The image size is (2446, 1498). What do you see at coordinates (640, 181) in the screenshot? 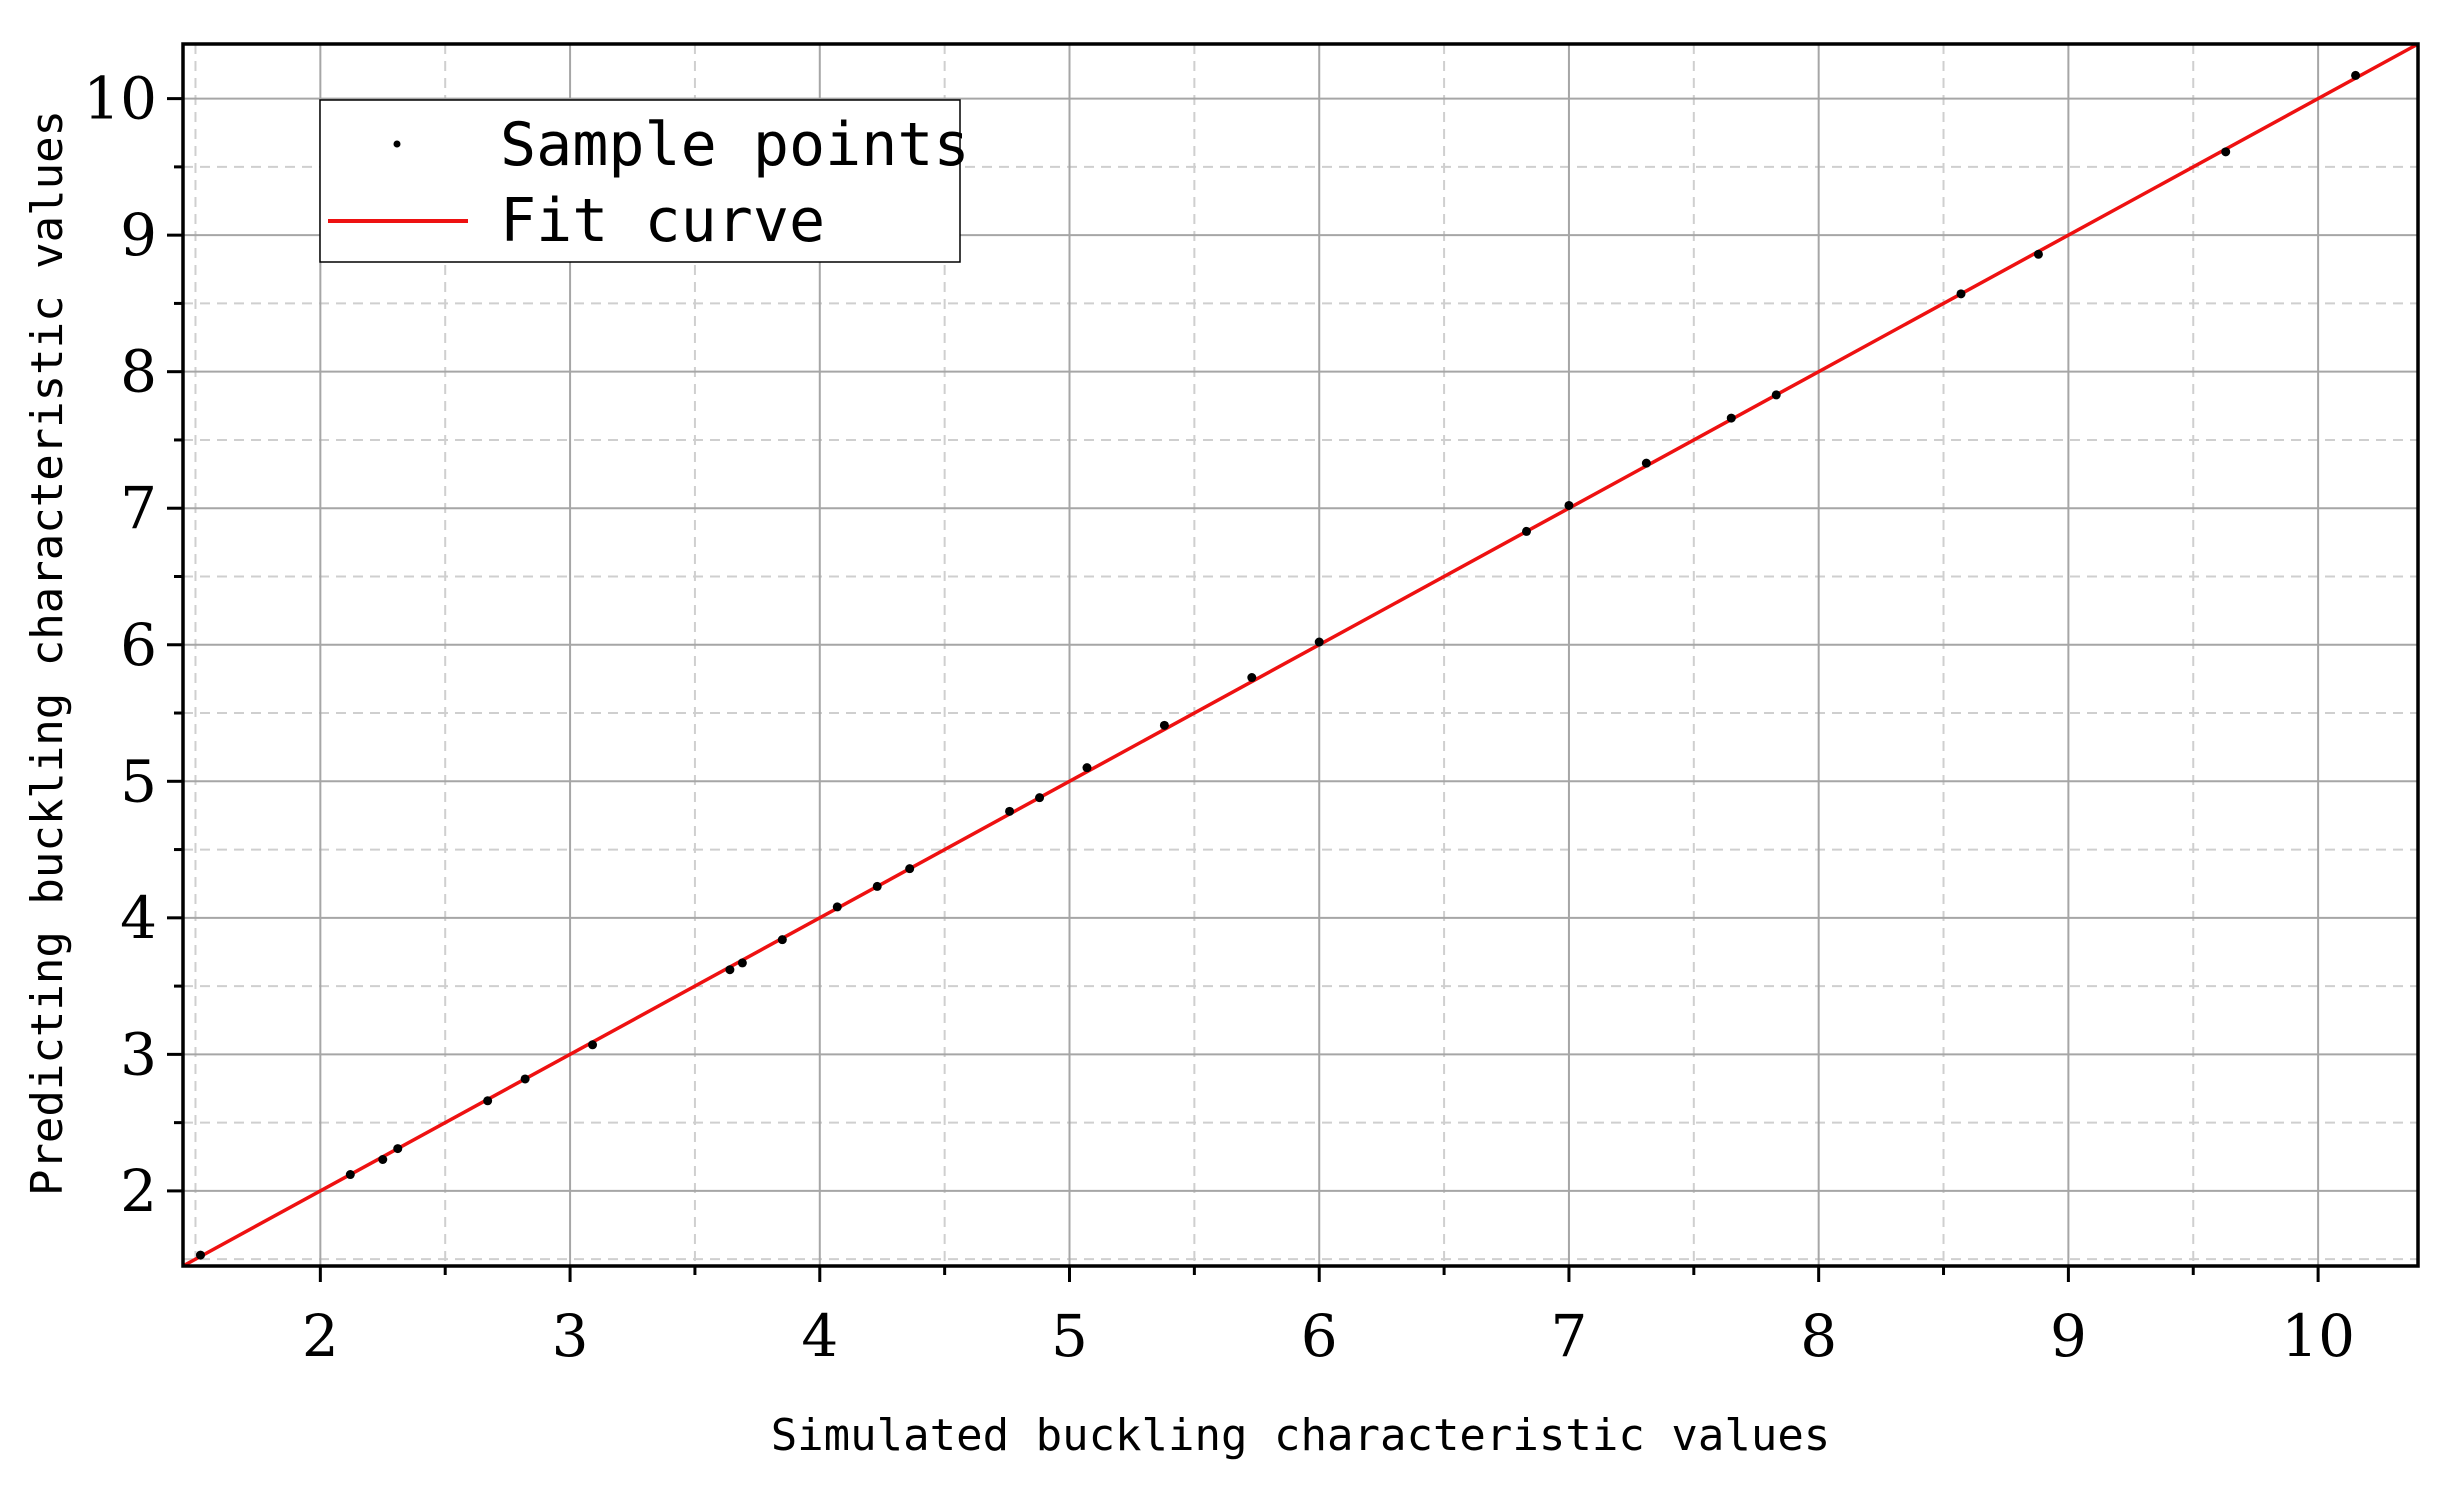
I see `legend-box` at bounding box center [640, 181].